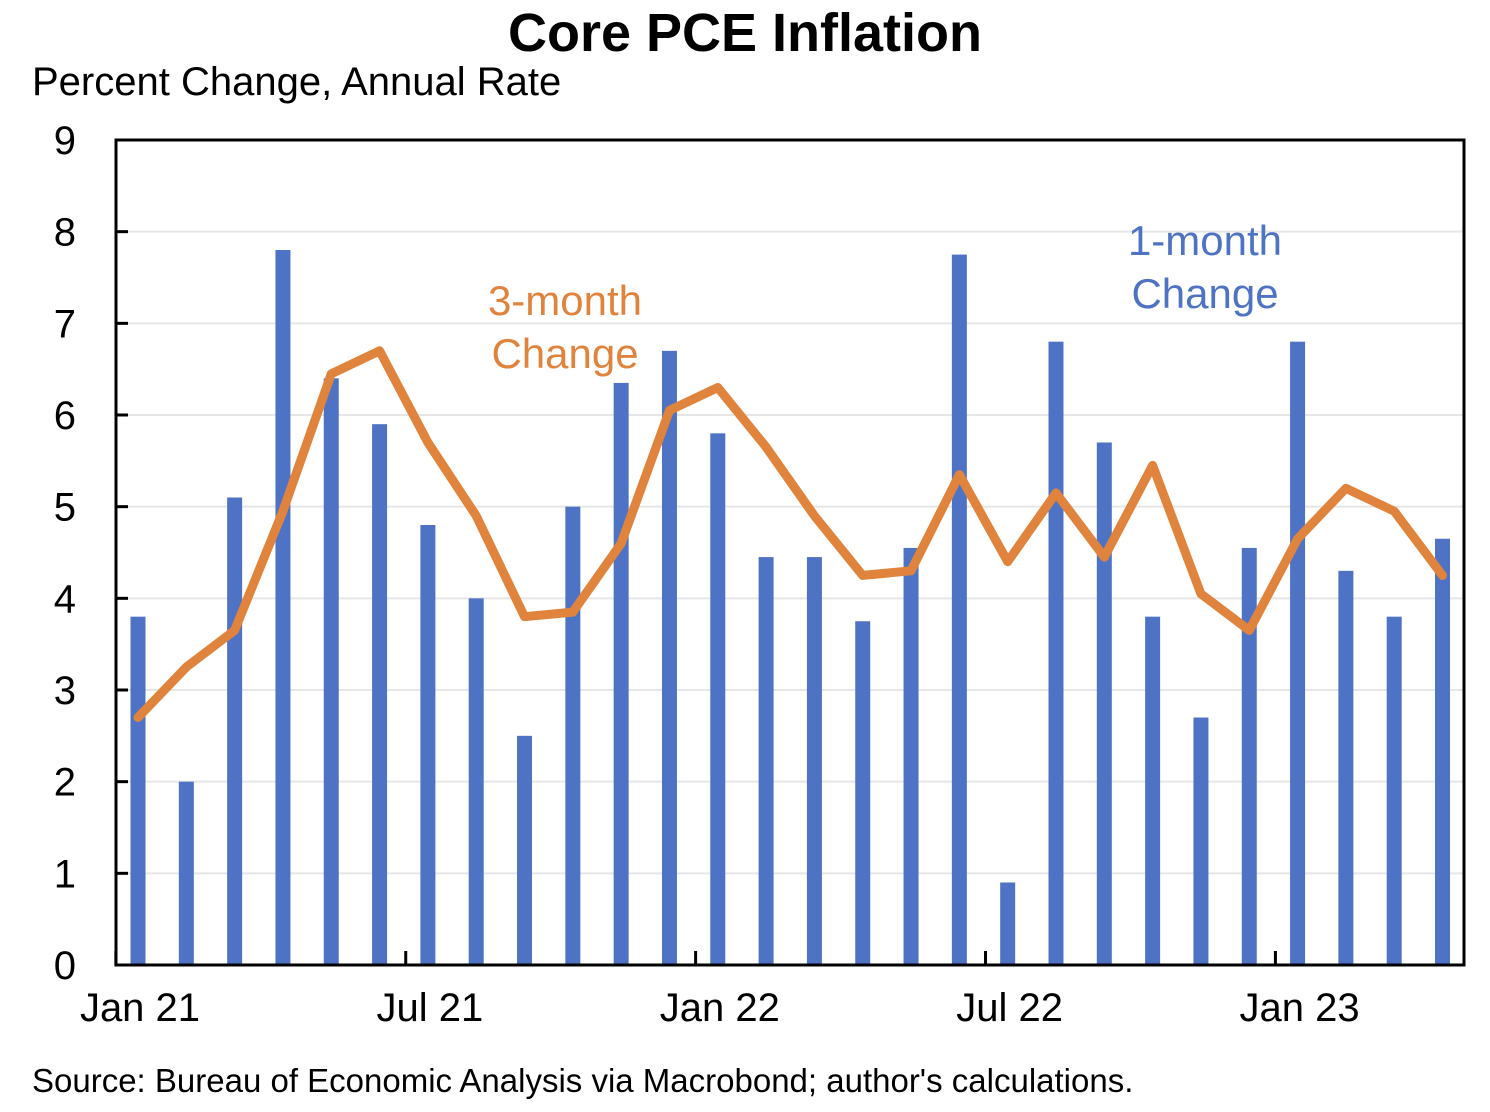  What do you see at coordinates (65, 508) in the screenshot?
I see `y-tick-label: 5` at bounding box center [65, 508].